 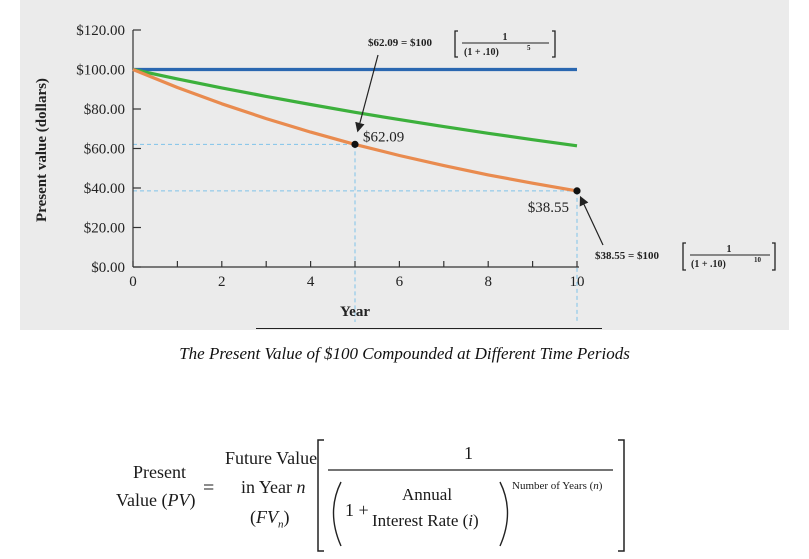 I want to click on formula-exponent: Number of Years (n), so click(x=557, y=486).